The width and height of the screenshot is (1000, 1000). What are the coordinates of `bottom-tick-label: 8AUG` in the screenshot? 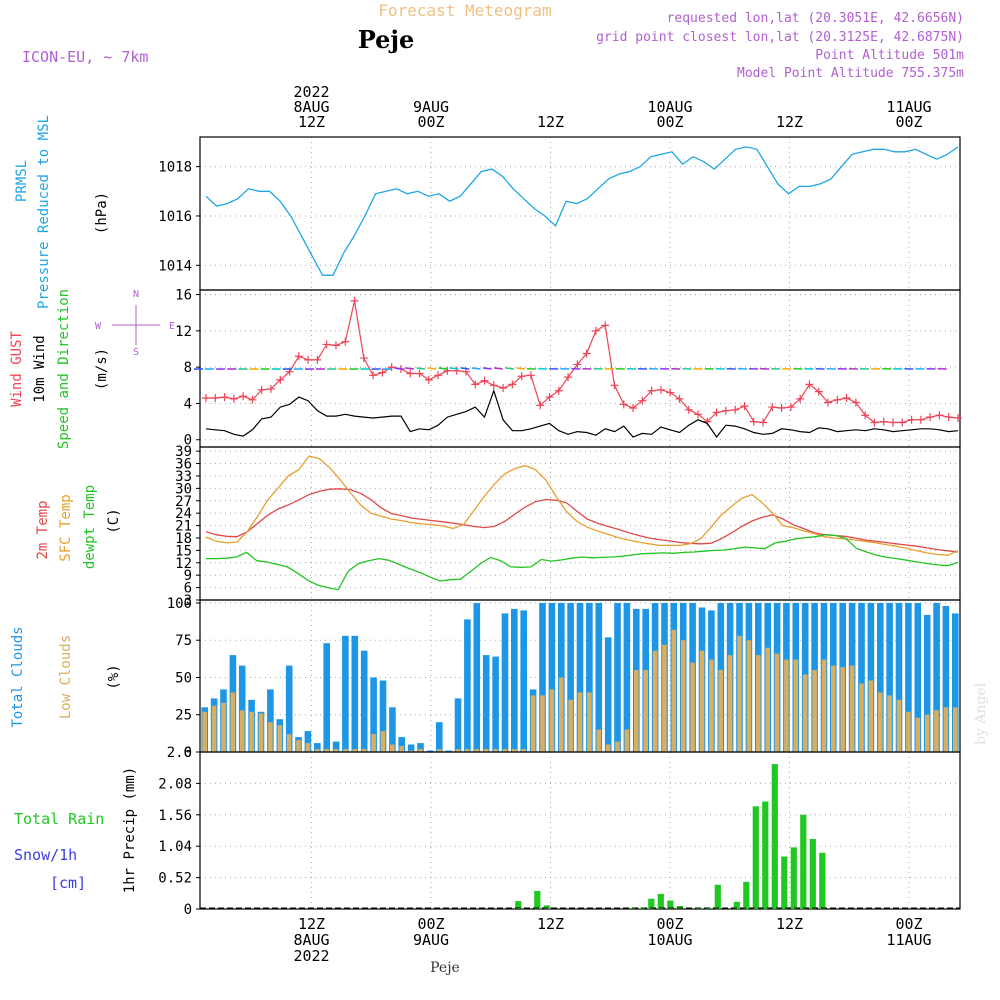 It's located at (311, 940).